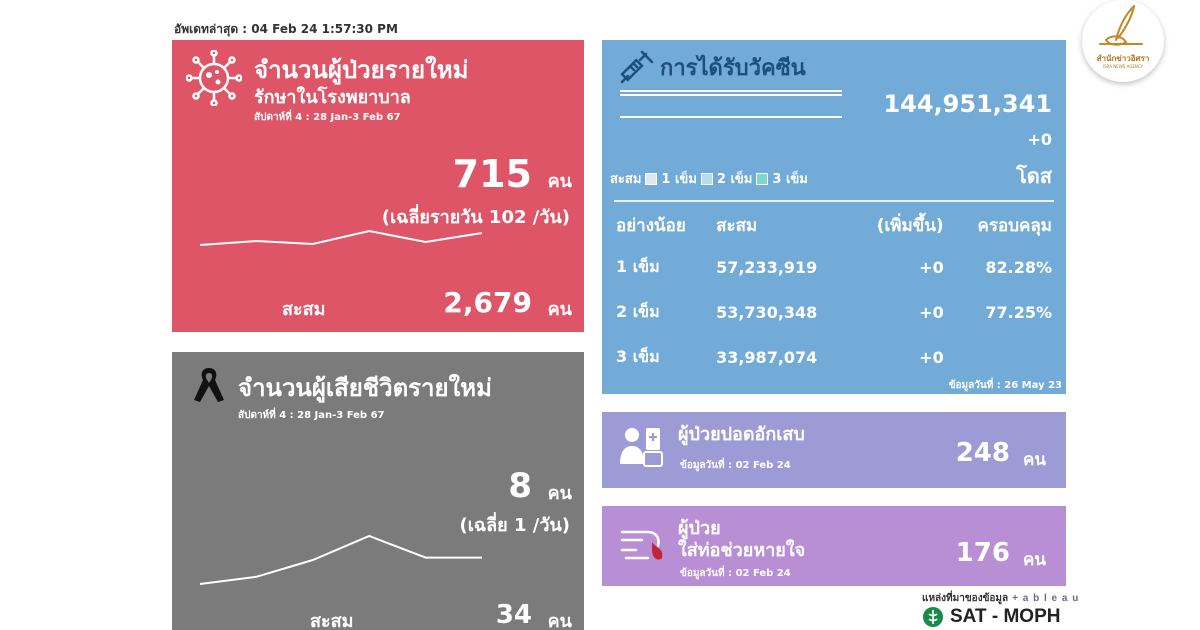  What do you see at coordinates (520, 486) in the screenshot?
I see `deaths-value: 8` at bounding box center [520, 486].